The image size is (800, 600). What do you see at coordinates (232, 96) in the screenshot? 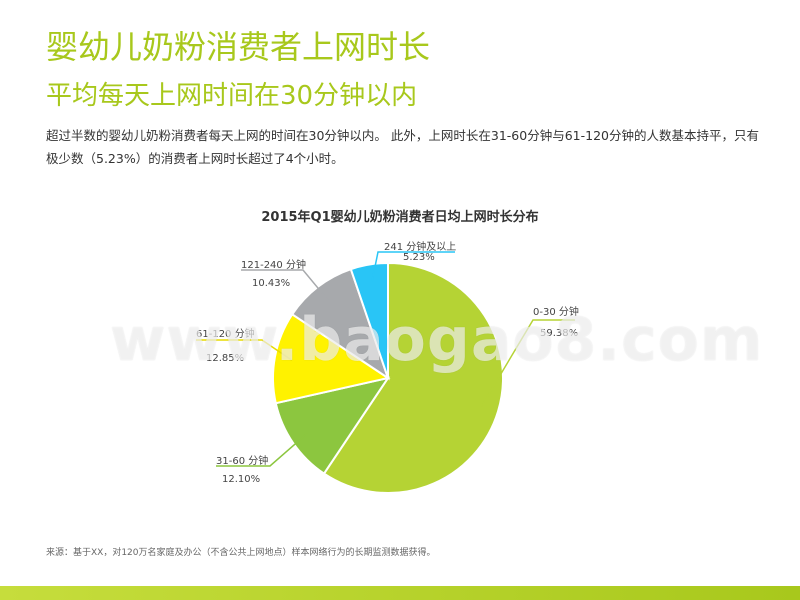
I see `page-subtitle: 平均每天上网时间在30分钟以内` at bounding box center [232, 96].